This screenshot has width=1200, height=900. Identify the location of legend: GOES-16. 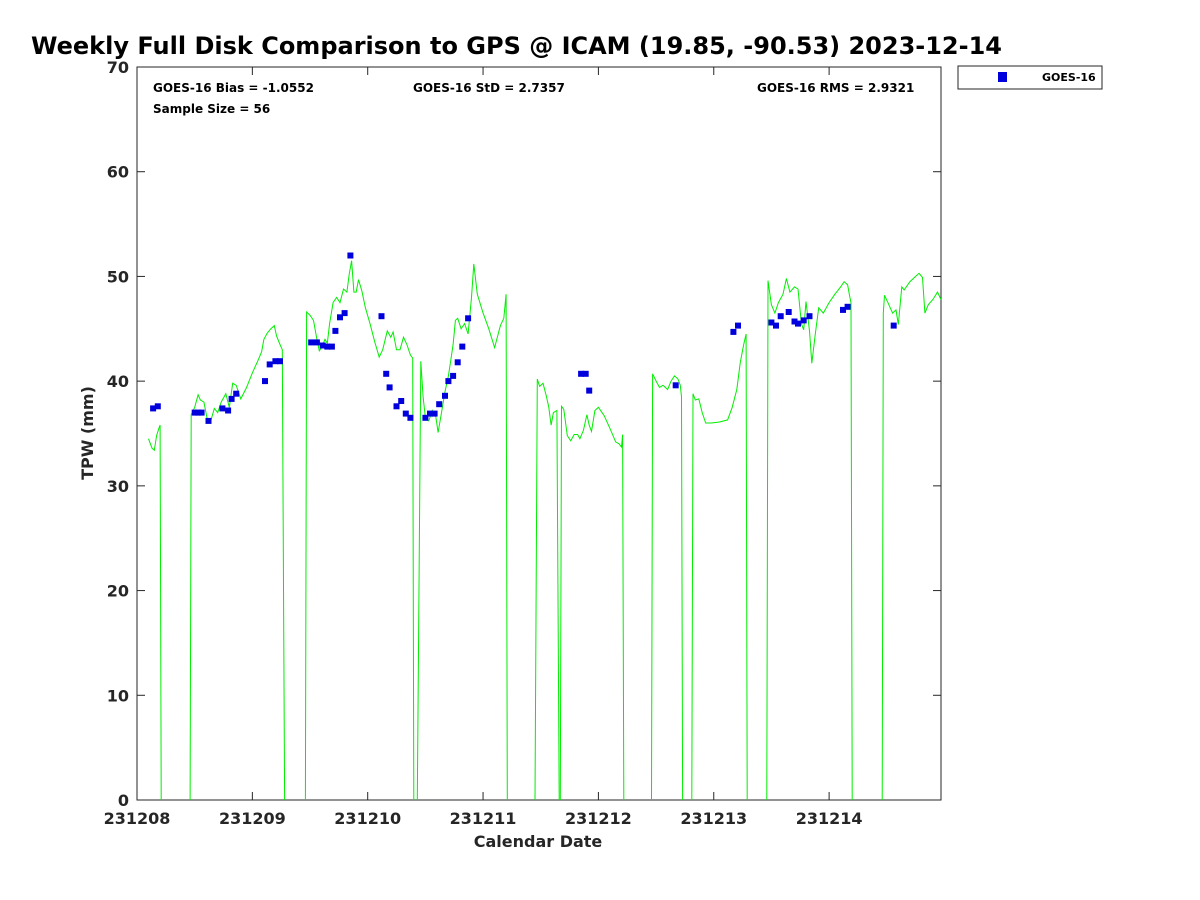
(1030, 77).